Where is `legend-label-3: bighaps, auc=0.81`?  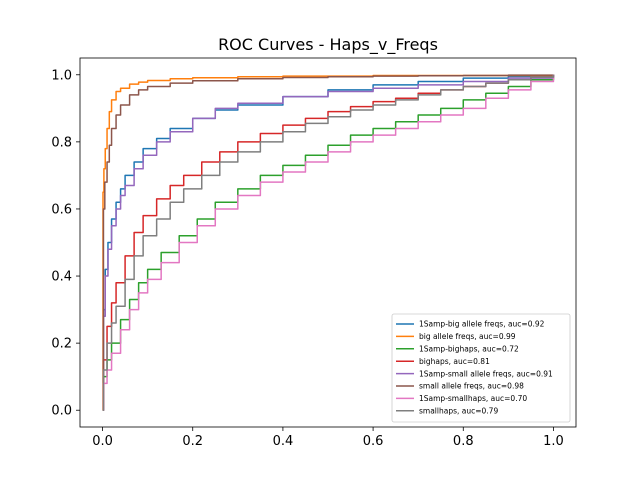 legend-label-3: bighaps, auc=0.81 is located at coordinates (454, 361).